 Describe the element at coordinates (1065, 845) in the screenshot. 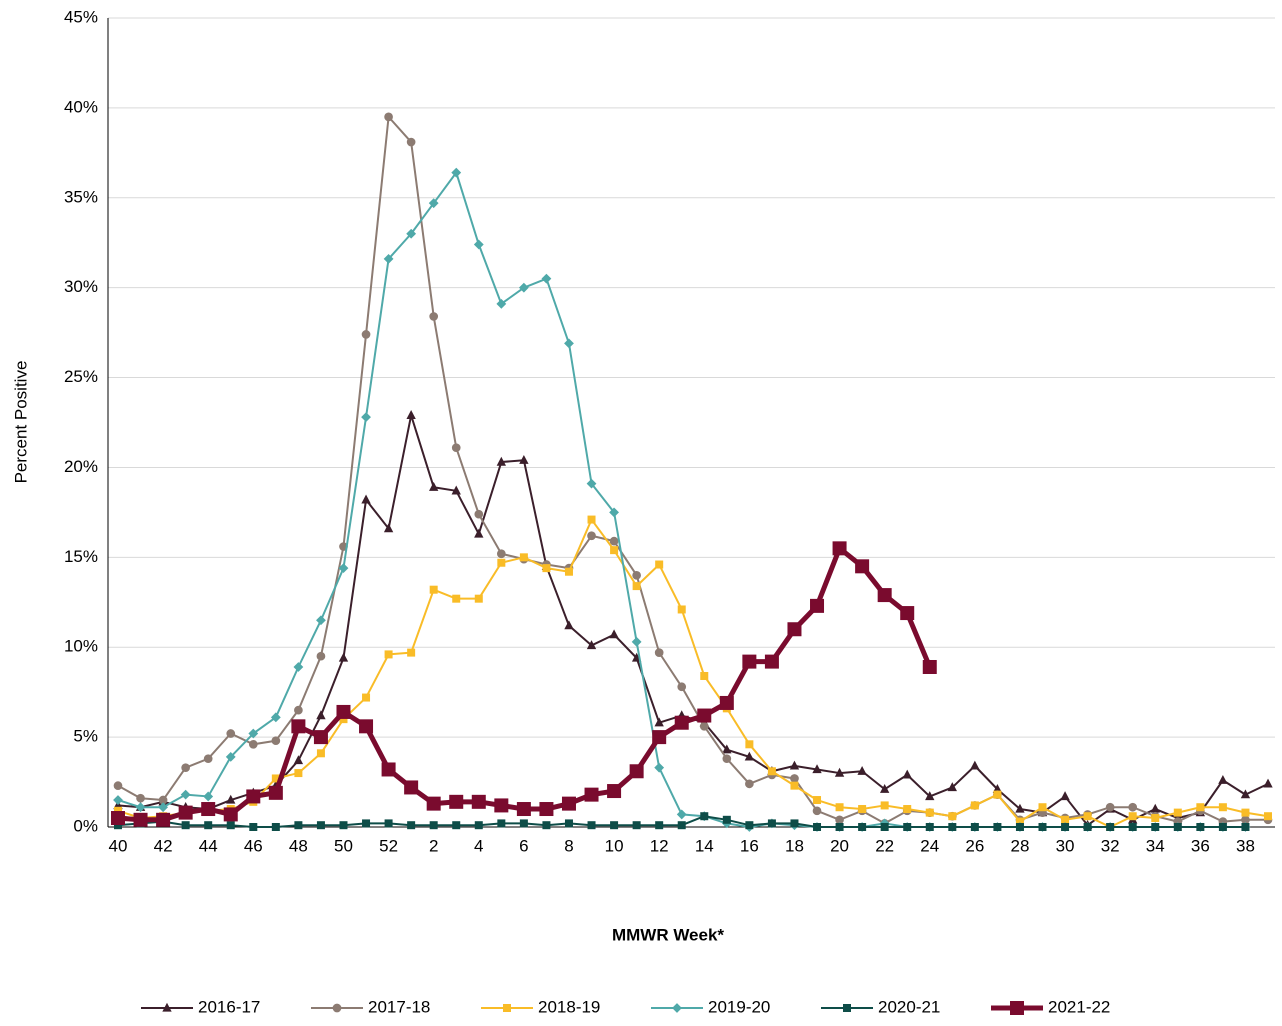

I see `x-tick-label: 30` at that location.